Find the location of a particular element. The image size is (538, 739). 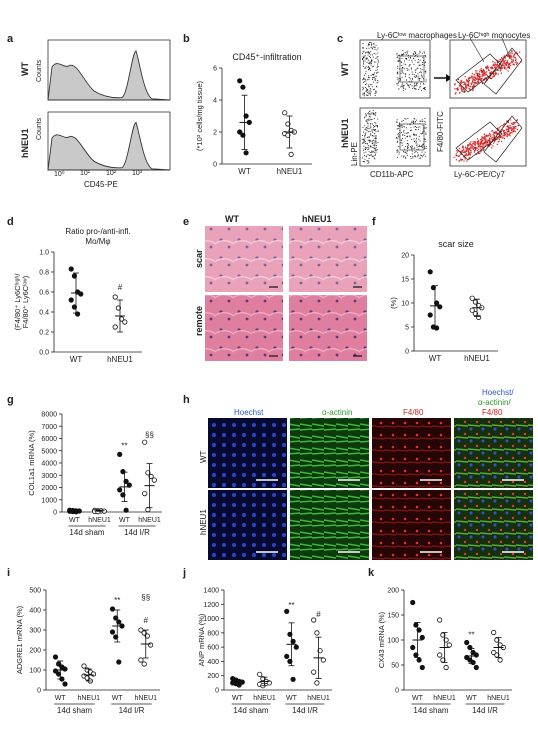

y-tick-label: 6 is located at coordinates (215, 69).